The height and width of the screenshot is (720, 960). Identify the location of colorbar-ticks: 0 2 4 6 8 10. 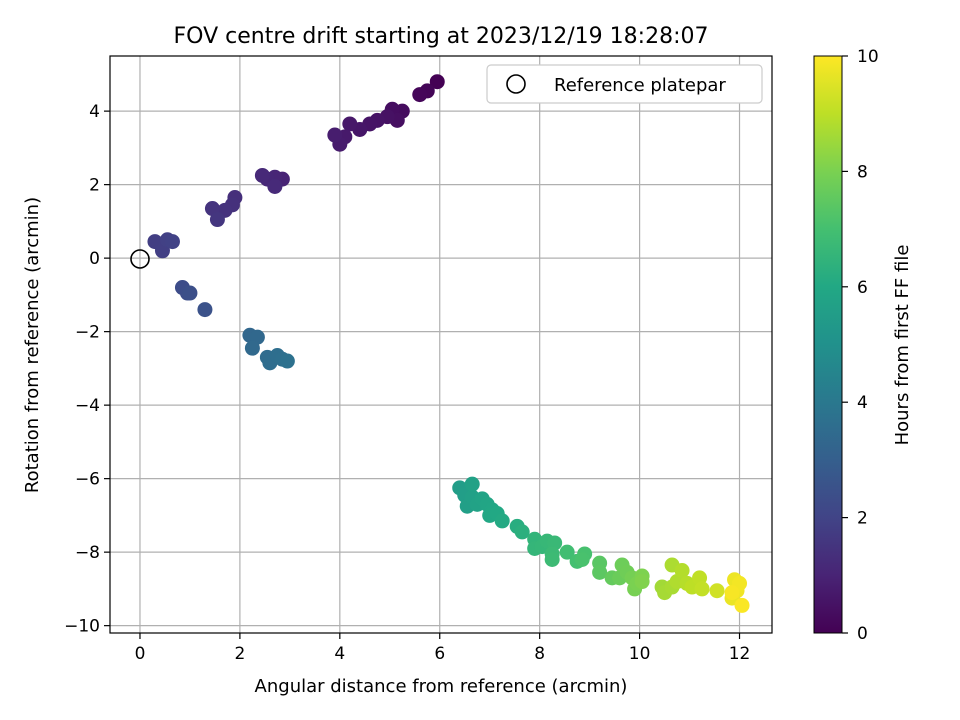
(860, 345).